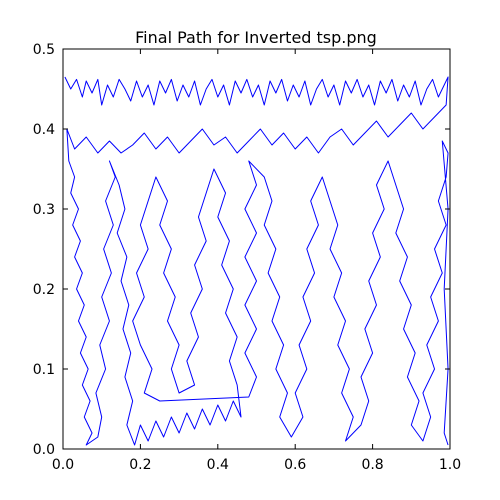  Describe the element at coordinates (218, 465) in the screenshot. I see `x-tick-label: 0.4` at that location.